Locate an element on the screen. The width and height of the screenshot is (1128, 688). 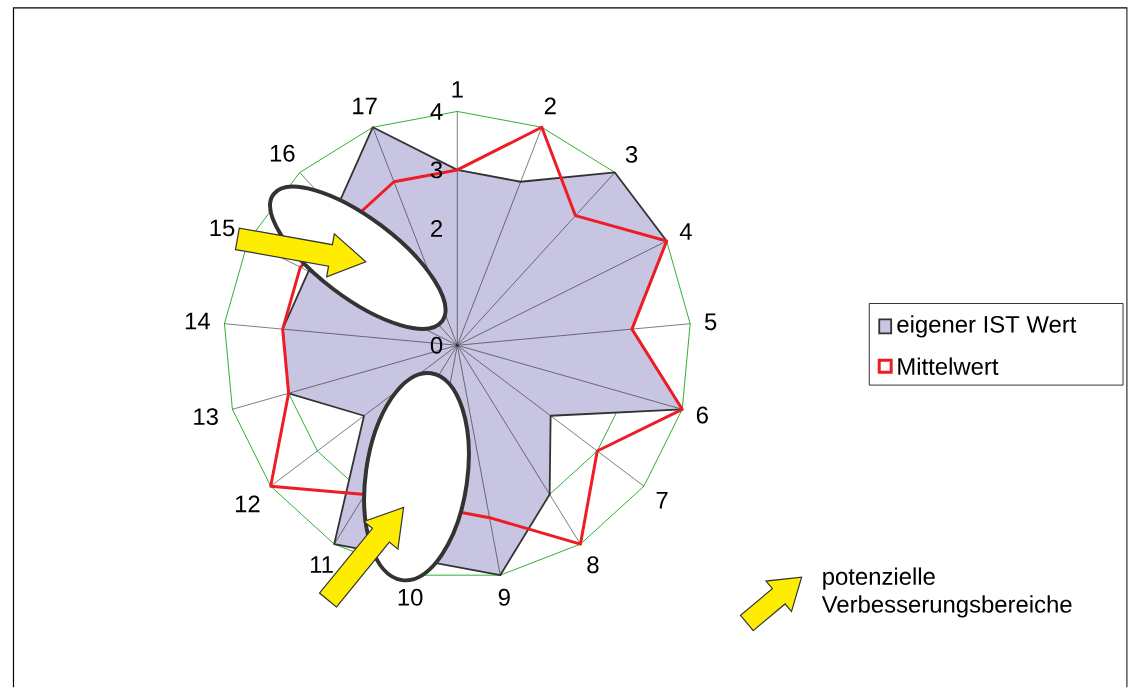
spoke-label: 6 is located at coordinates (702, 415).